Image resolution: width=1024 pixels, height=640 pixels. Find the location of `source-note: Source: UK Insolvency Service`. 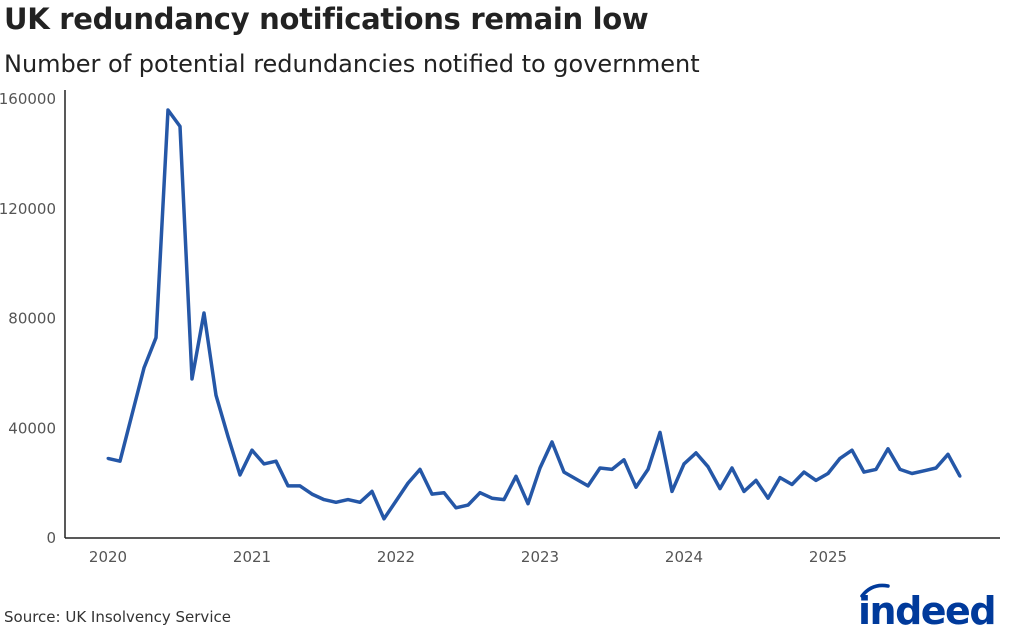

source-note: Source: UK Insolvency Service is located at coordinates (117, 617).